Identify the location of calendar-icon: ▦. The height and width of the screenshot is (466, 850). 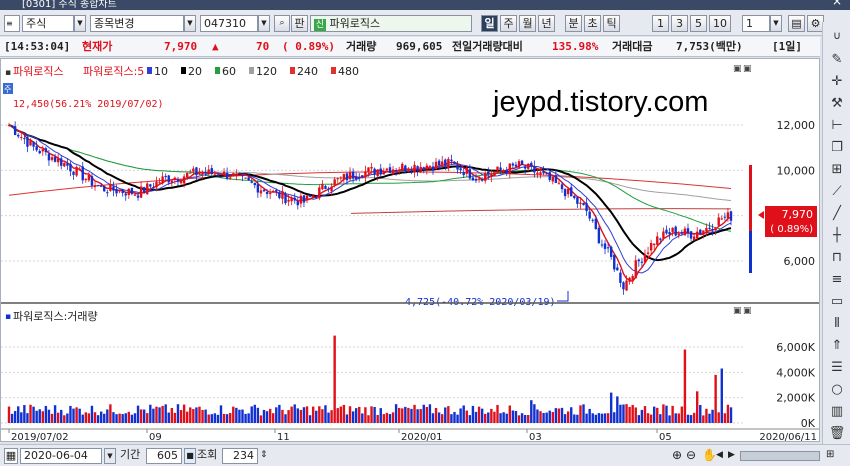
(11, 456).